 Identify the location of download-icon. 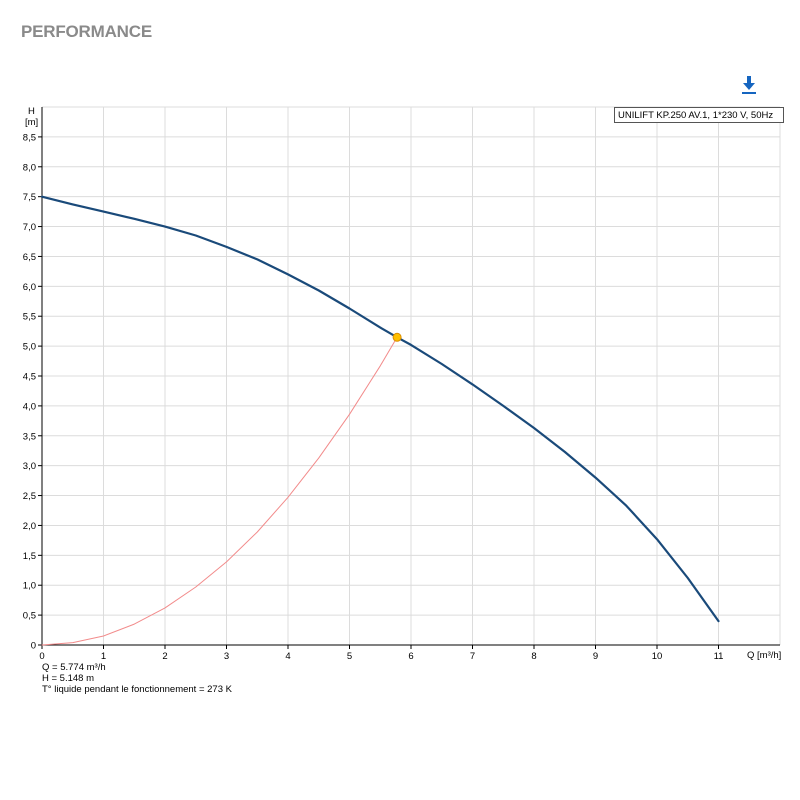
(749, 85).